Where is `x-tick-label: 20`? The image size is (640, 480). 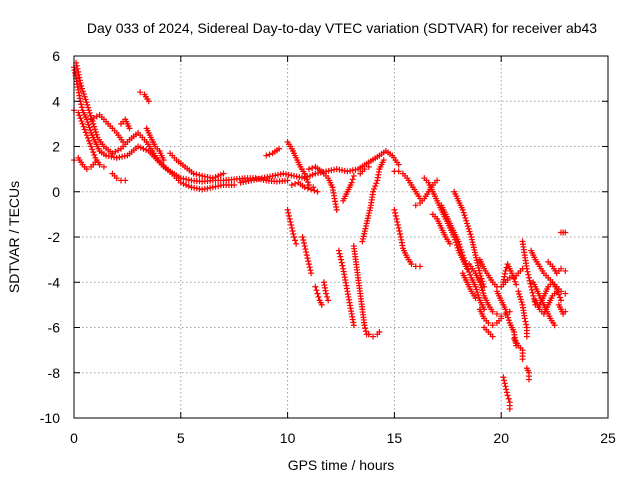 x-tick-label: 20 is located at coordinates (501, 438).